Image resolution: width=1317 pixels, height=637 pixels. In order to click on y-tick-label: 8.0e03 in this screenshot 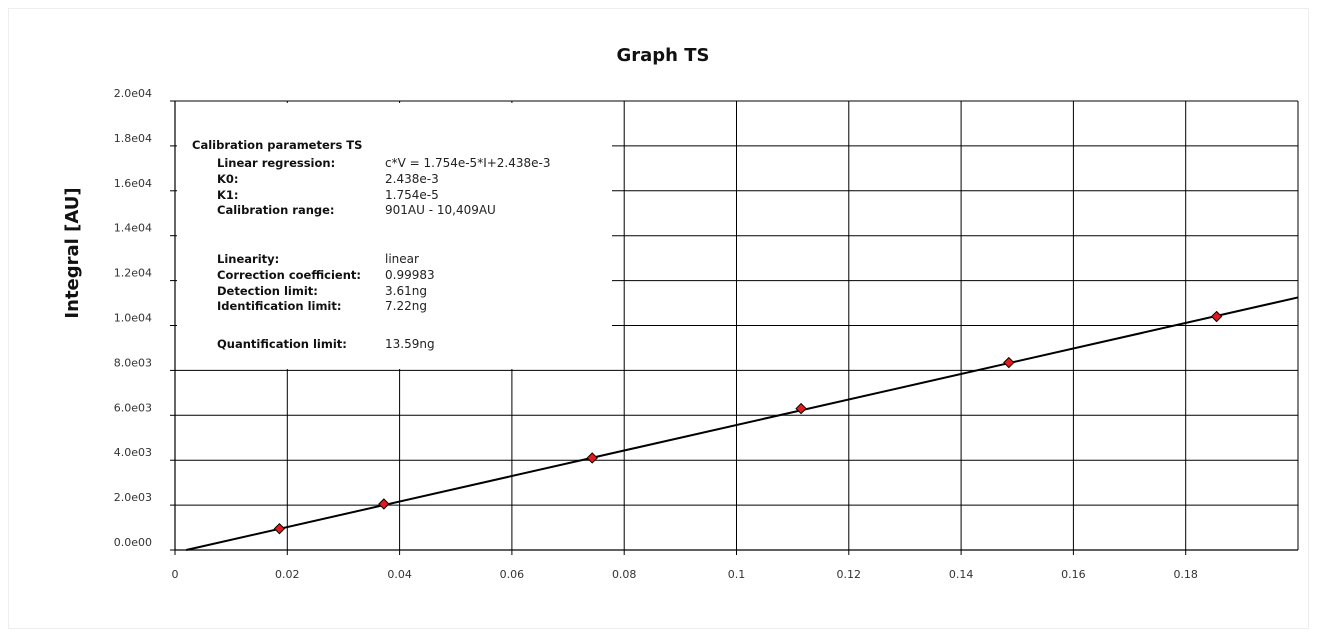, I will do `click(133, 362)`.